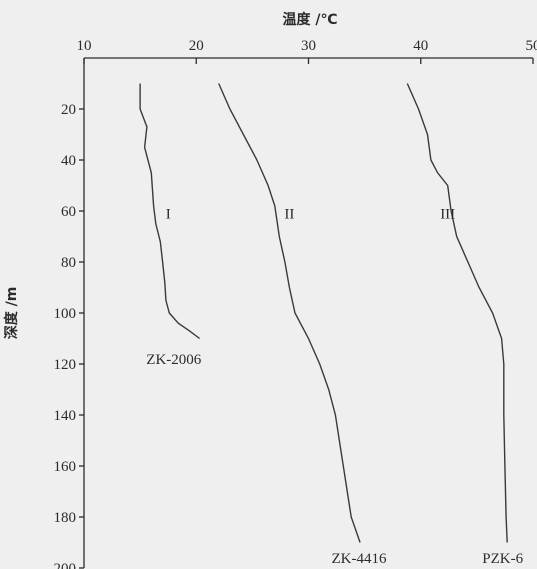 The width and height of the screenshot is (537, 569). Describe the element at coordinates (84, 46) in the screenshot. I see `x-tick-label: 10` at that location.